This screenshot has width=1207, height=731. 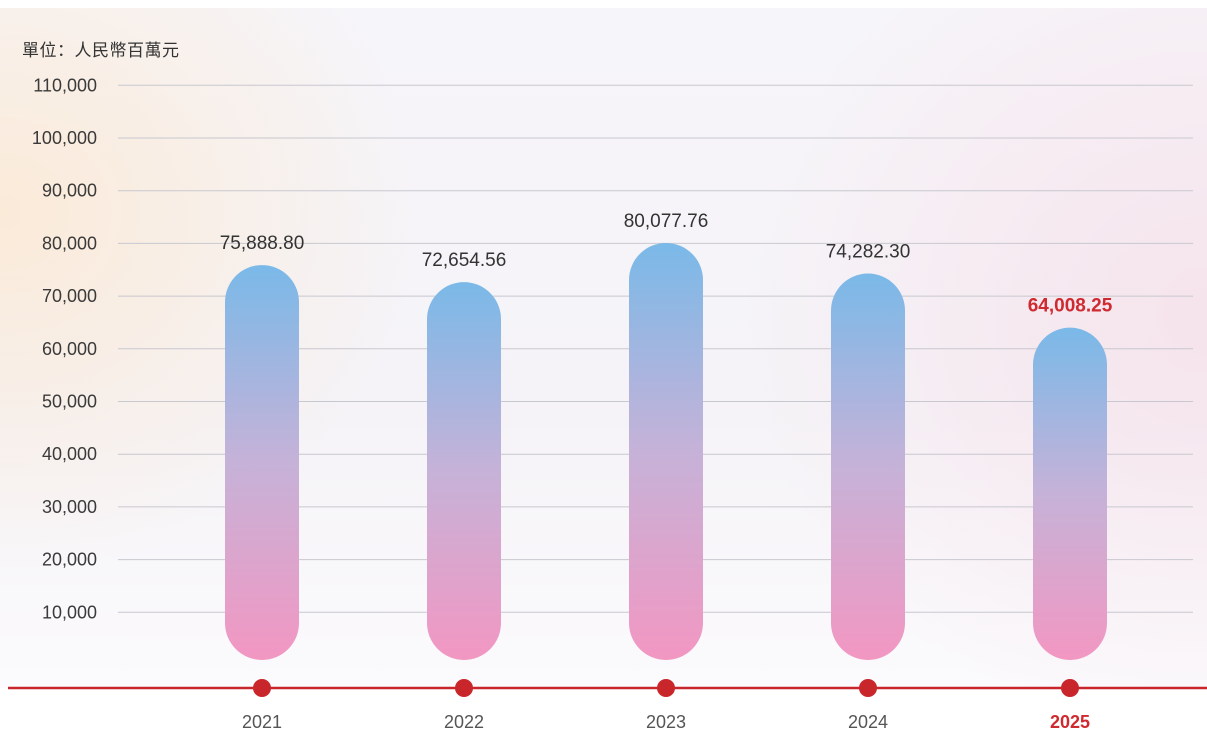 What do you see at coordinates (1070, 306) in the screenshot?
I see `value-label-2025: 64,008.25` at bounding box center [1070, 306].